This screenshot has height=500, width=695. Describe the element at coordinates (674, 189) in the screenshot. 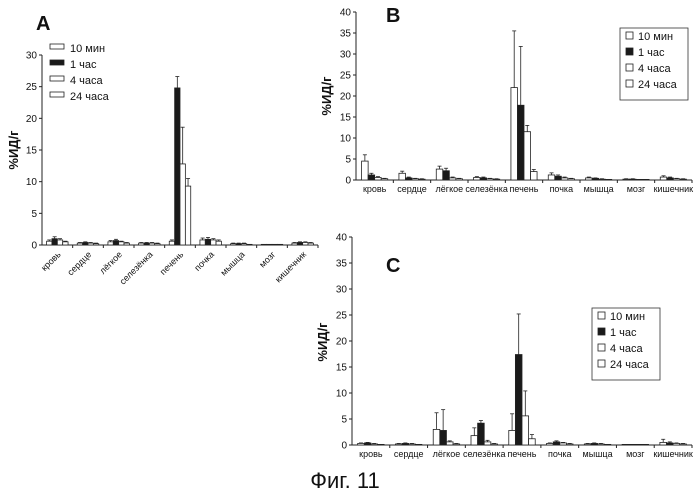

I see `panel-b-x-tick-label: кишечник` at that location.